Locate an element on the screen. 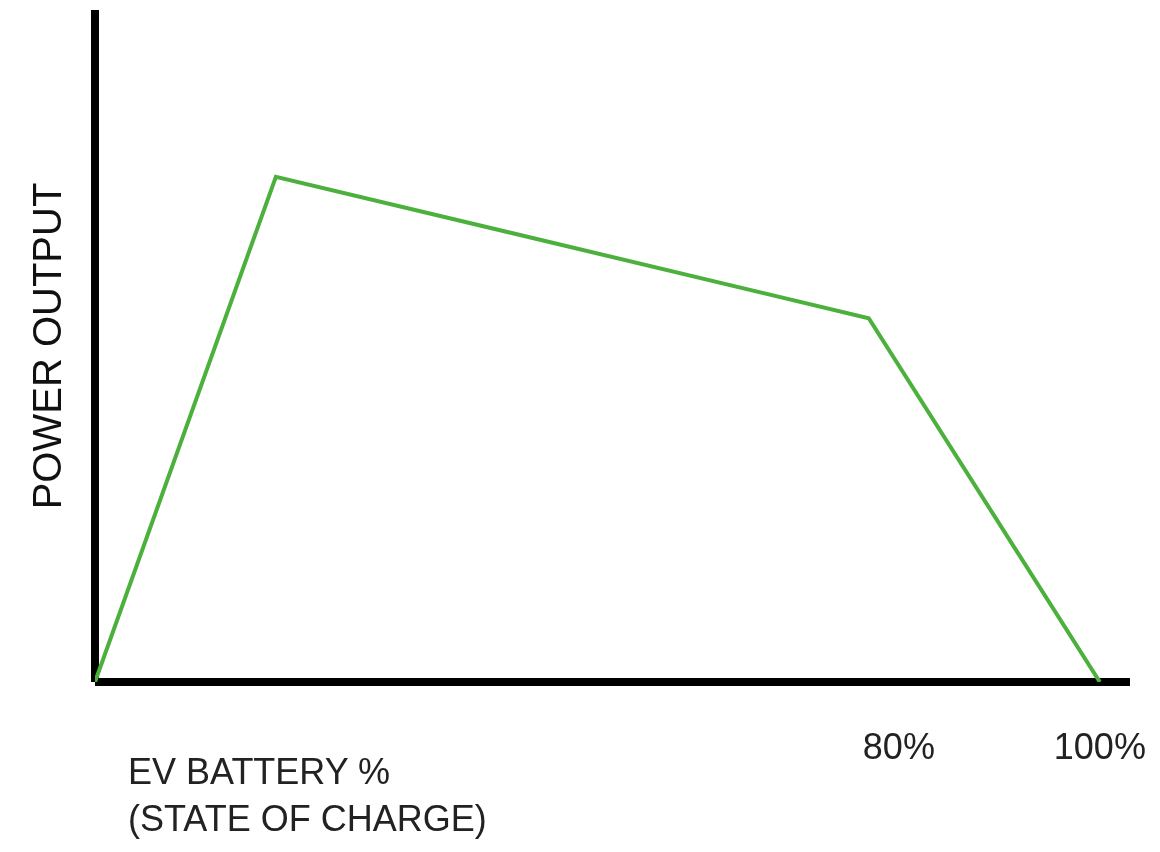 Image resolution: width=1160 pixels, height=852 pixels. x-tick-label: 80% is located at coordinates (898, 746).